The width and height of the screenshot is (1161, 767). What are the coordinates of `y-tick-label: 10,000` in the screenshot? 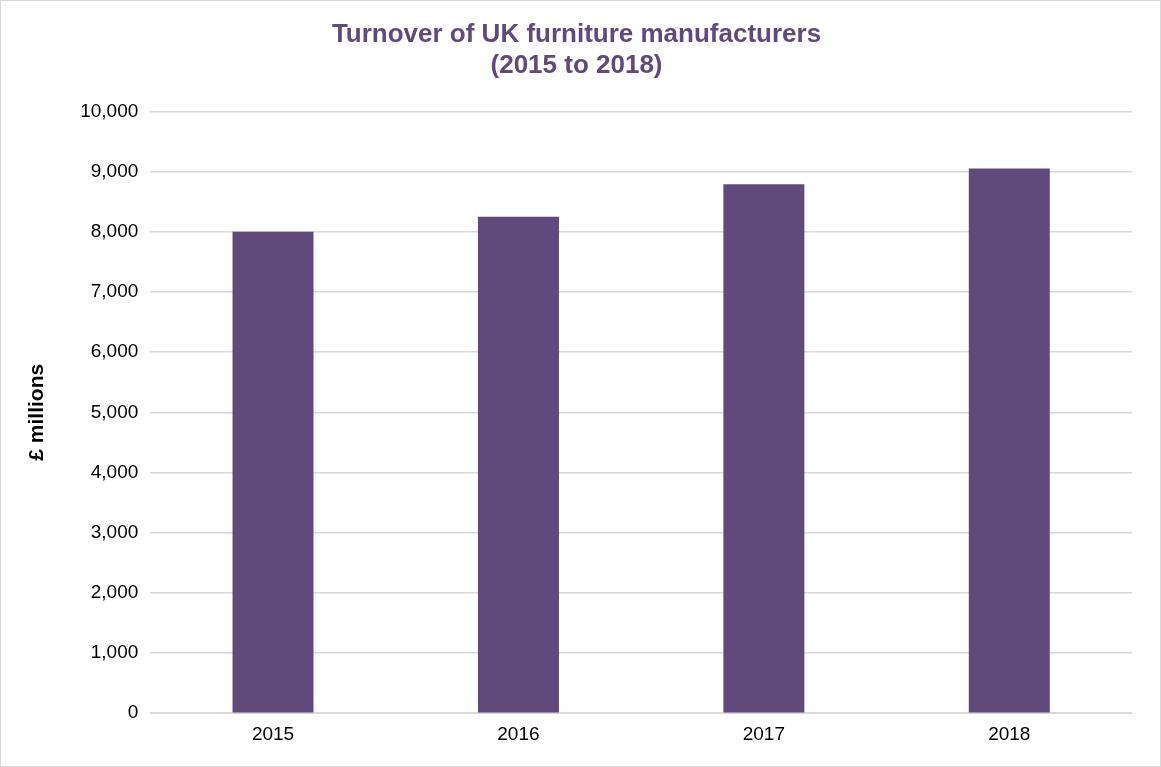 It's located at (109, 110).